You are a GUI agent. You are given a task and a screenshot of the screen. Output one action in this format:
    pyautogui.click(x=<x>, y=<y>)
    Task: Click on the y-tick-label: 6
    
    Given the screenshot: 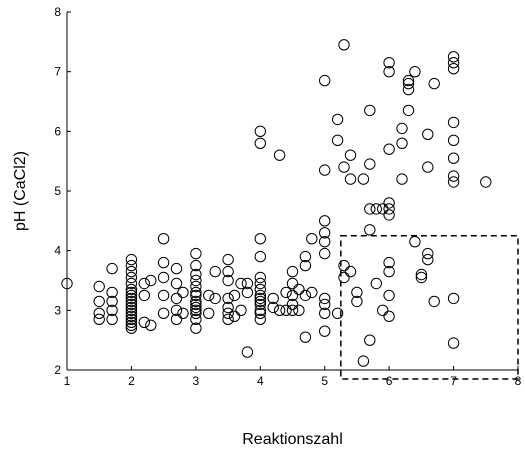 What is the action you would take?
    pyautogui.click(x=57, y=131)
    